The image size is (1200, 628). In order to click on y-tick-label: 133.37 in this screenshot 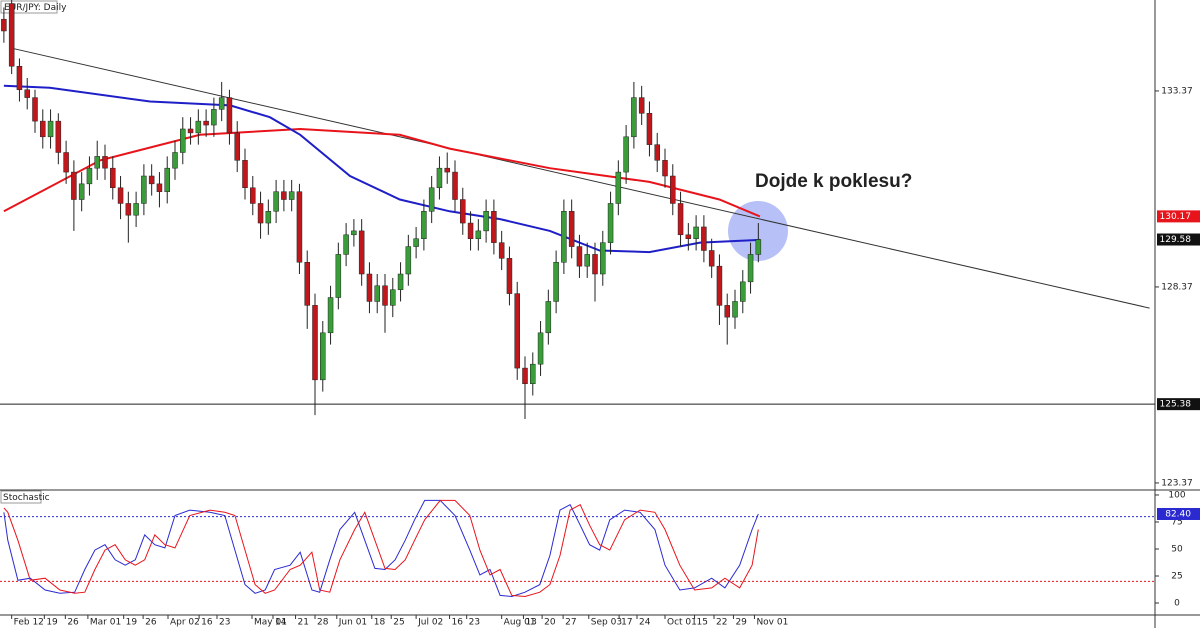, I will do `click(1177, 91)`.